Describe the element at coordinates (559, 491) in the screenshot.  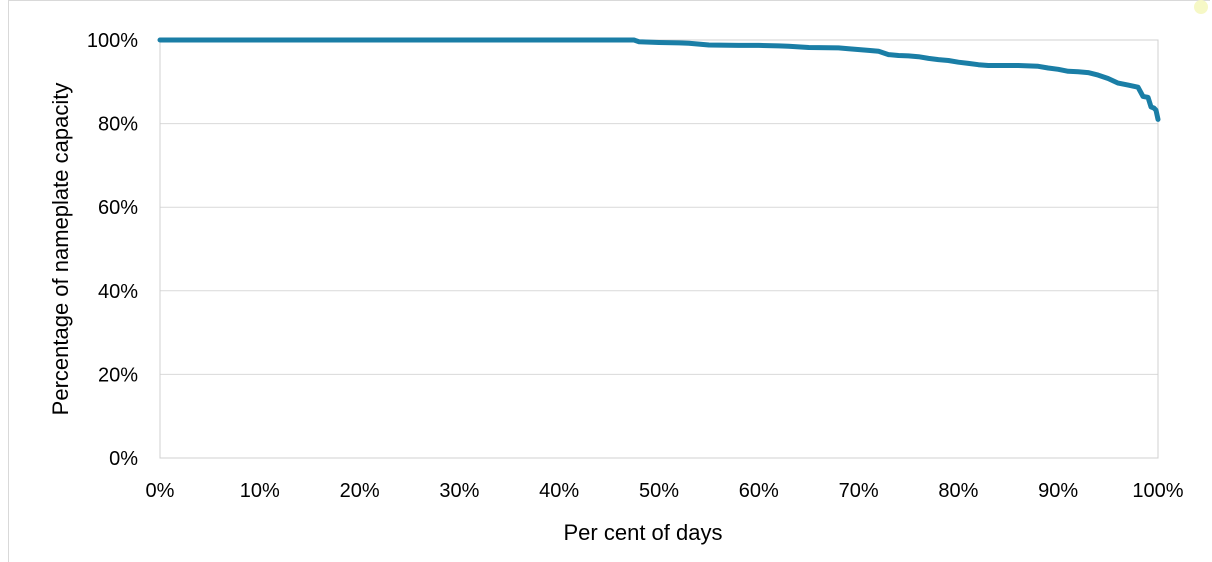
I see `x-tick-label: 40%` at that location.